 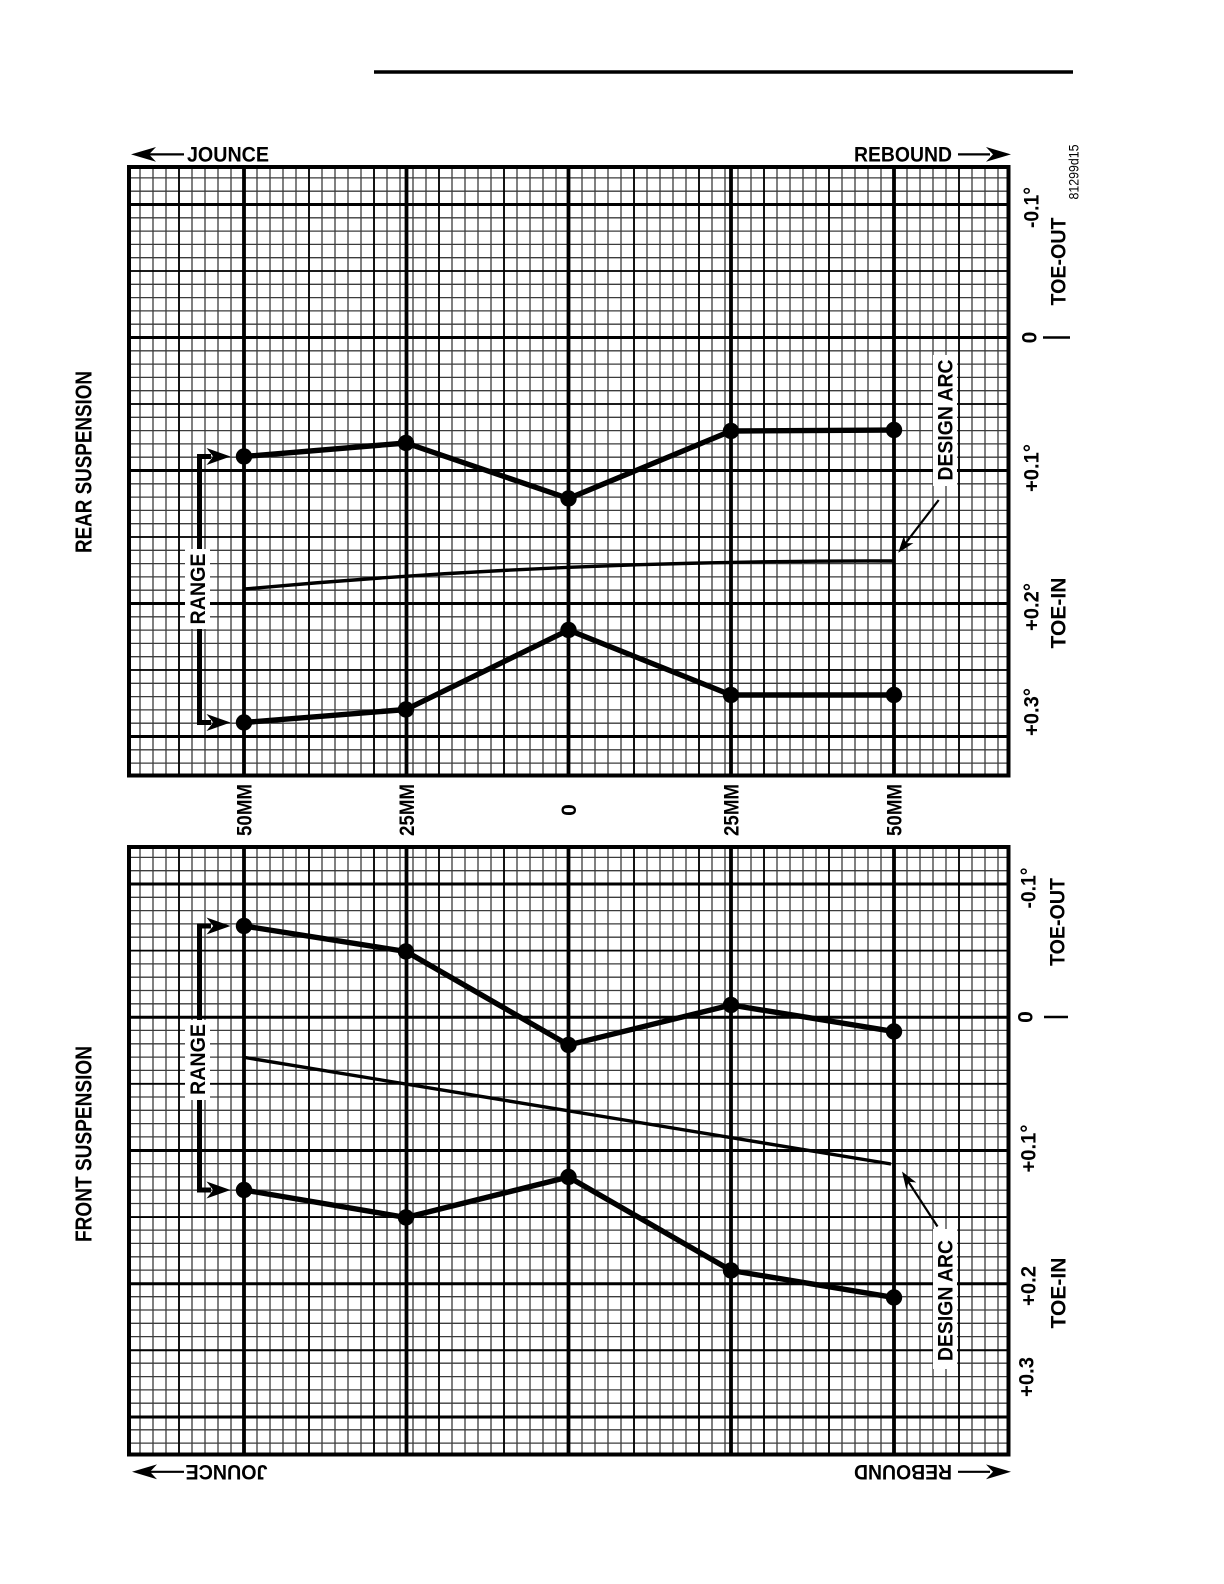 I want to click on svg-text: FRONT SUSPENSION, so click(x=84, y=1144).